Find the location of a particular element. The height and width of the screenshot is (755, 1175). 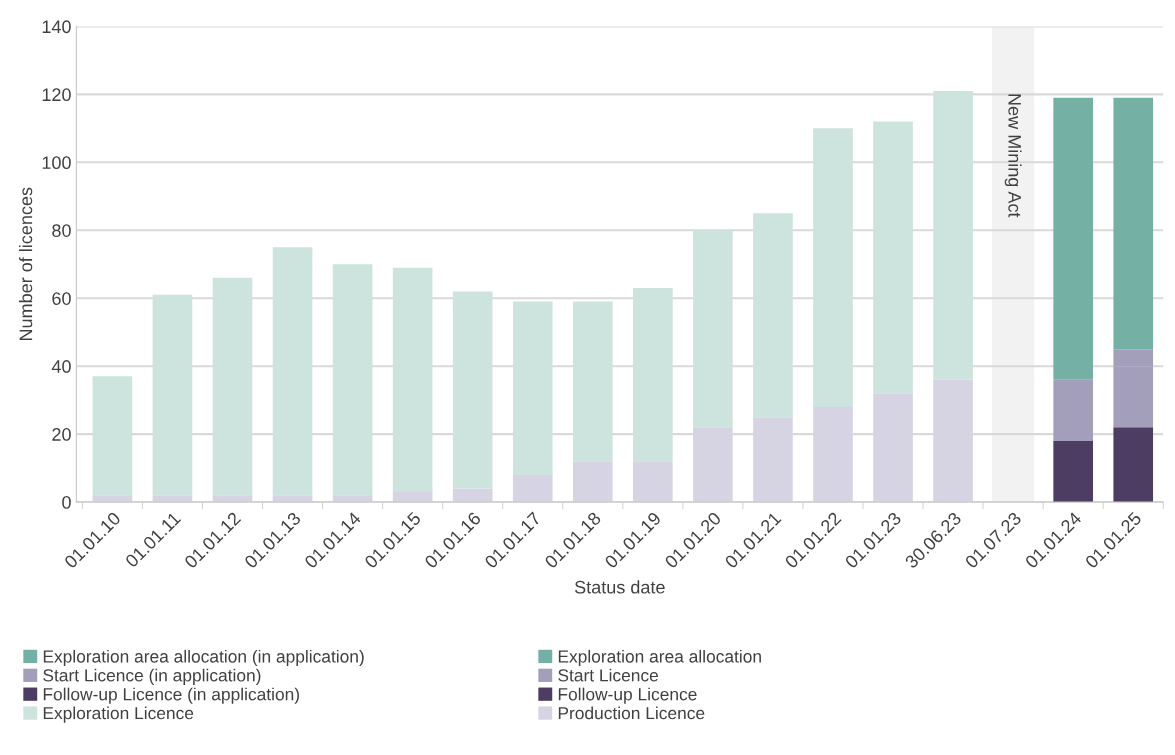

y-tick-label: 60 is located at coordinates (61, 298).